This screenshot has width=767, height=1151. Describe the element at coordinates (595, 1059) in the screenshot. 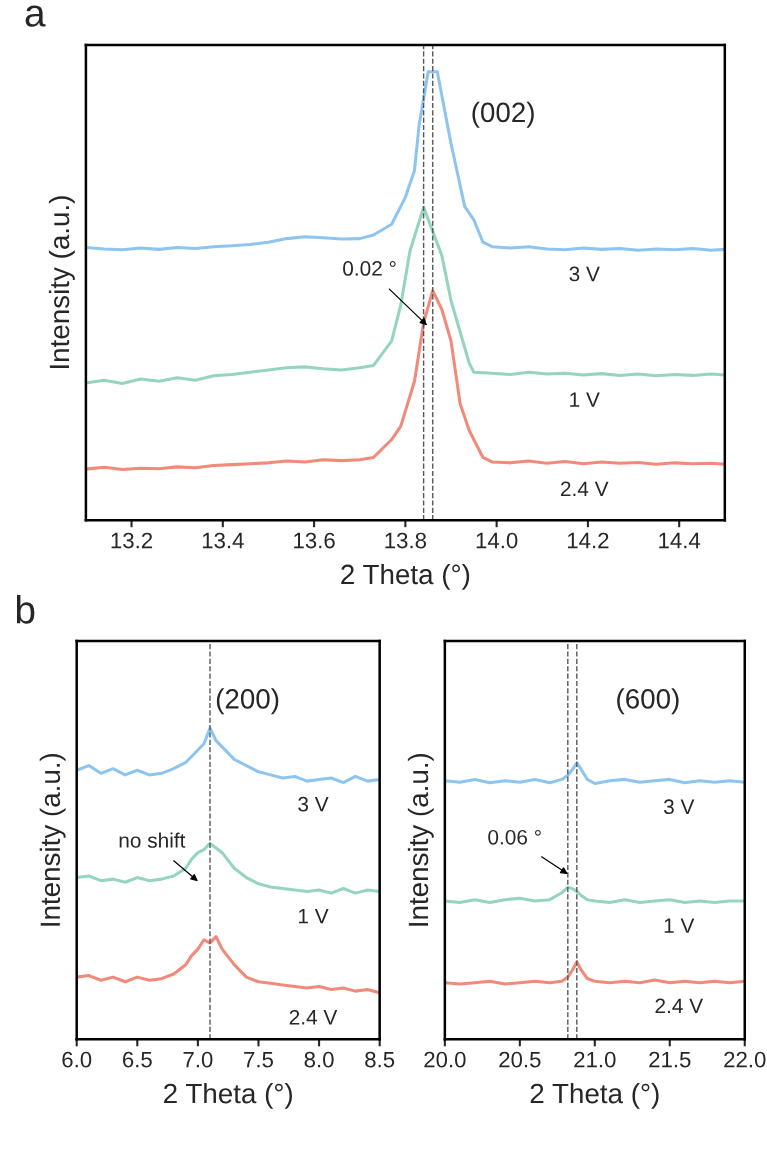

I see `x-tick-label: 21.0` at that location.